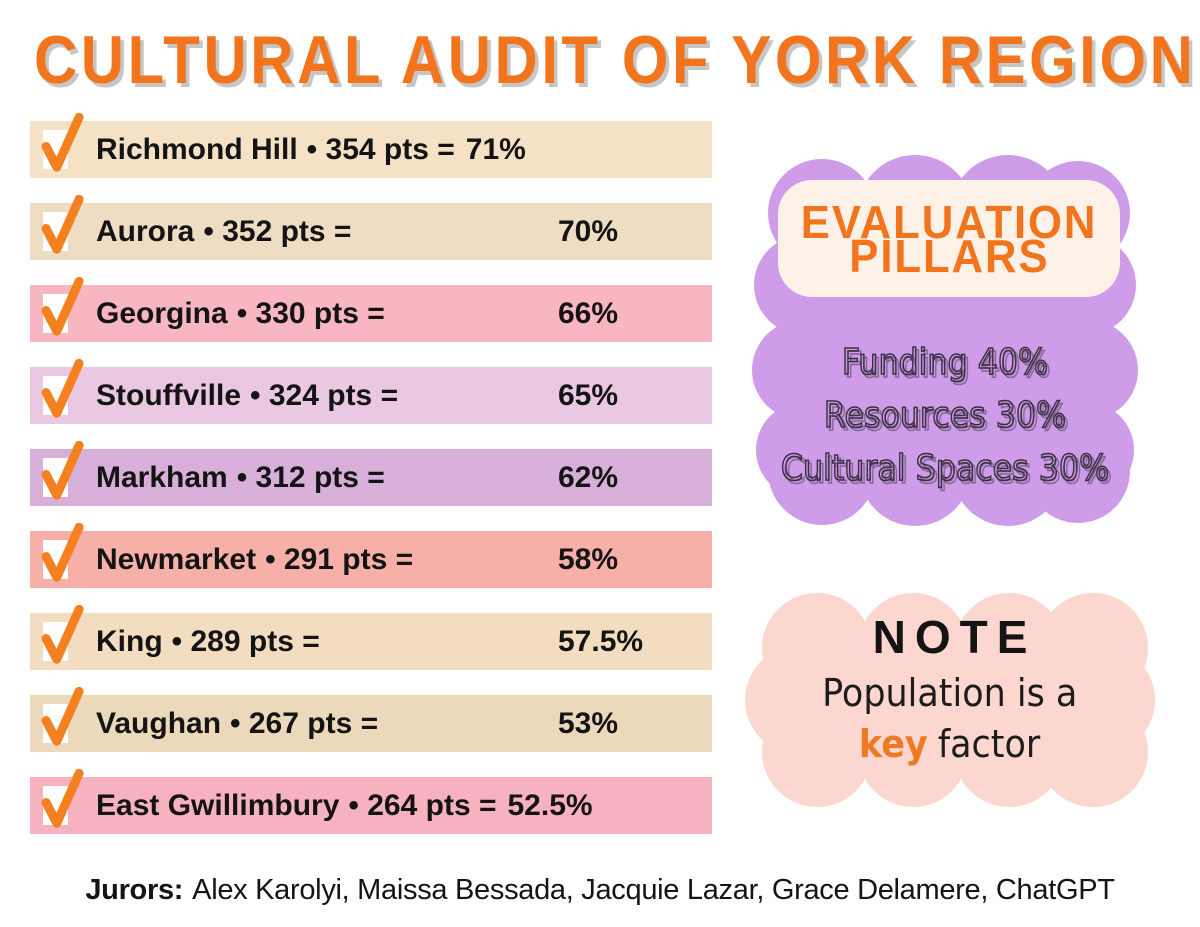  I want to click on row-label: Aurora • 352 pts =, so click(223, 232).